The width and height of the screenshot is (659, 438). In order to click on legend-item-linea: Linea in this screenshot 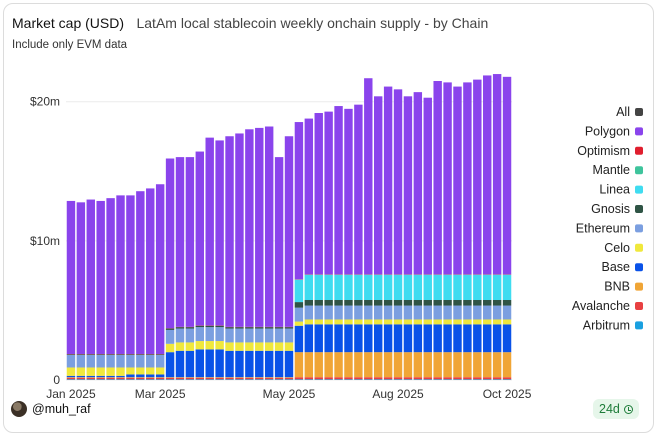, I will do `click(621, 190)`.